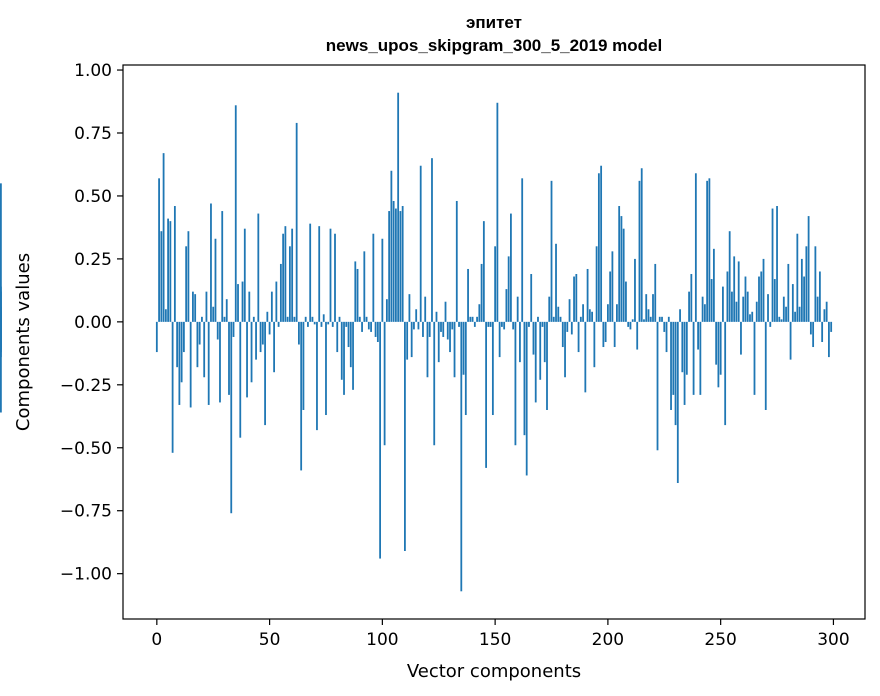 This screenshot has width=880, height=696. I want to click on y-tick-label: 0.75, so click(93, 134).